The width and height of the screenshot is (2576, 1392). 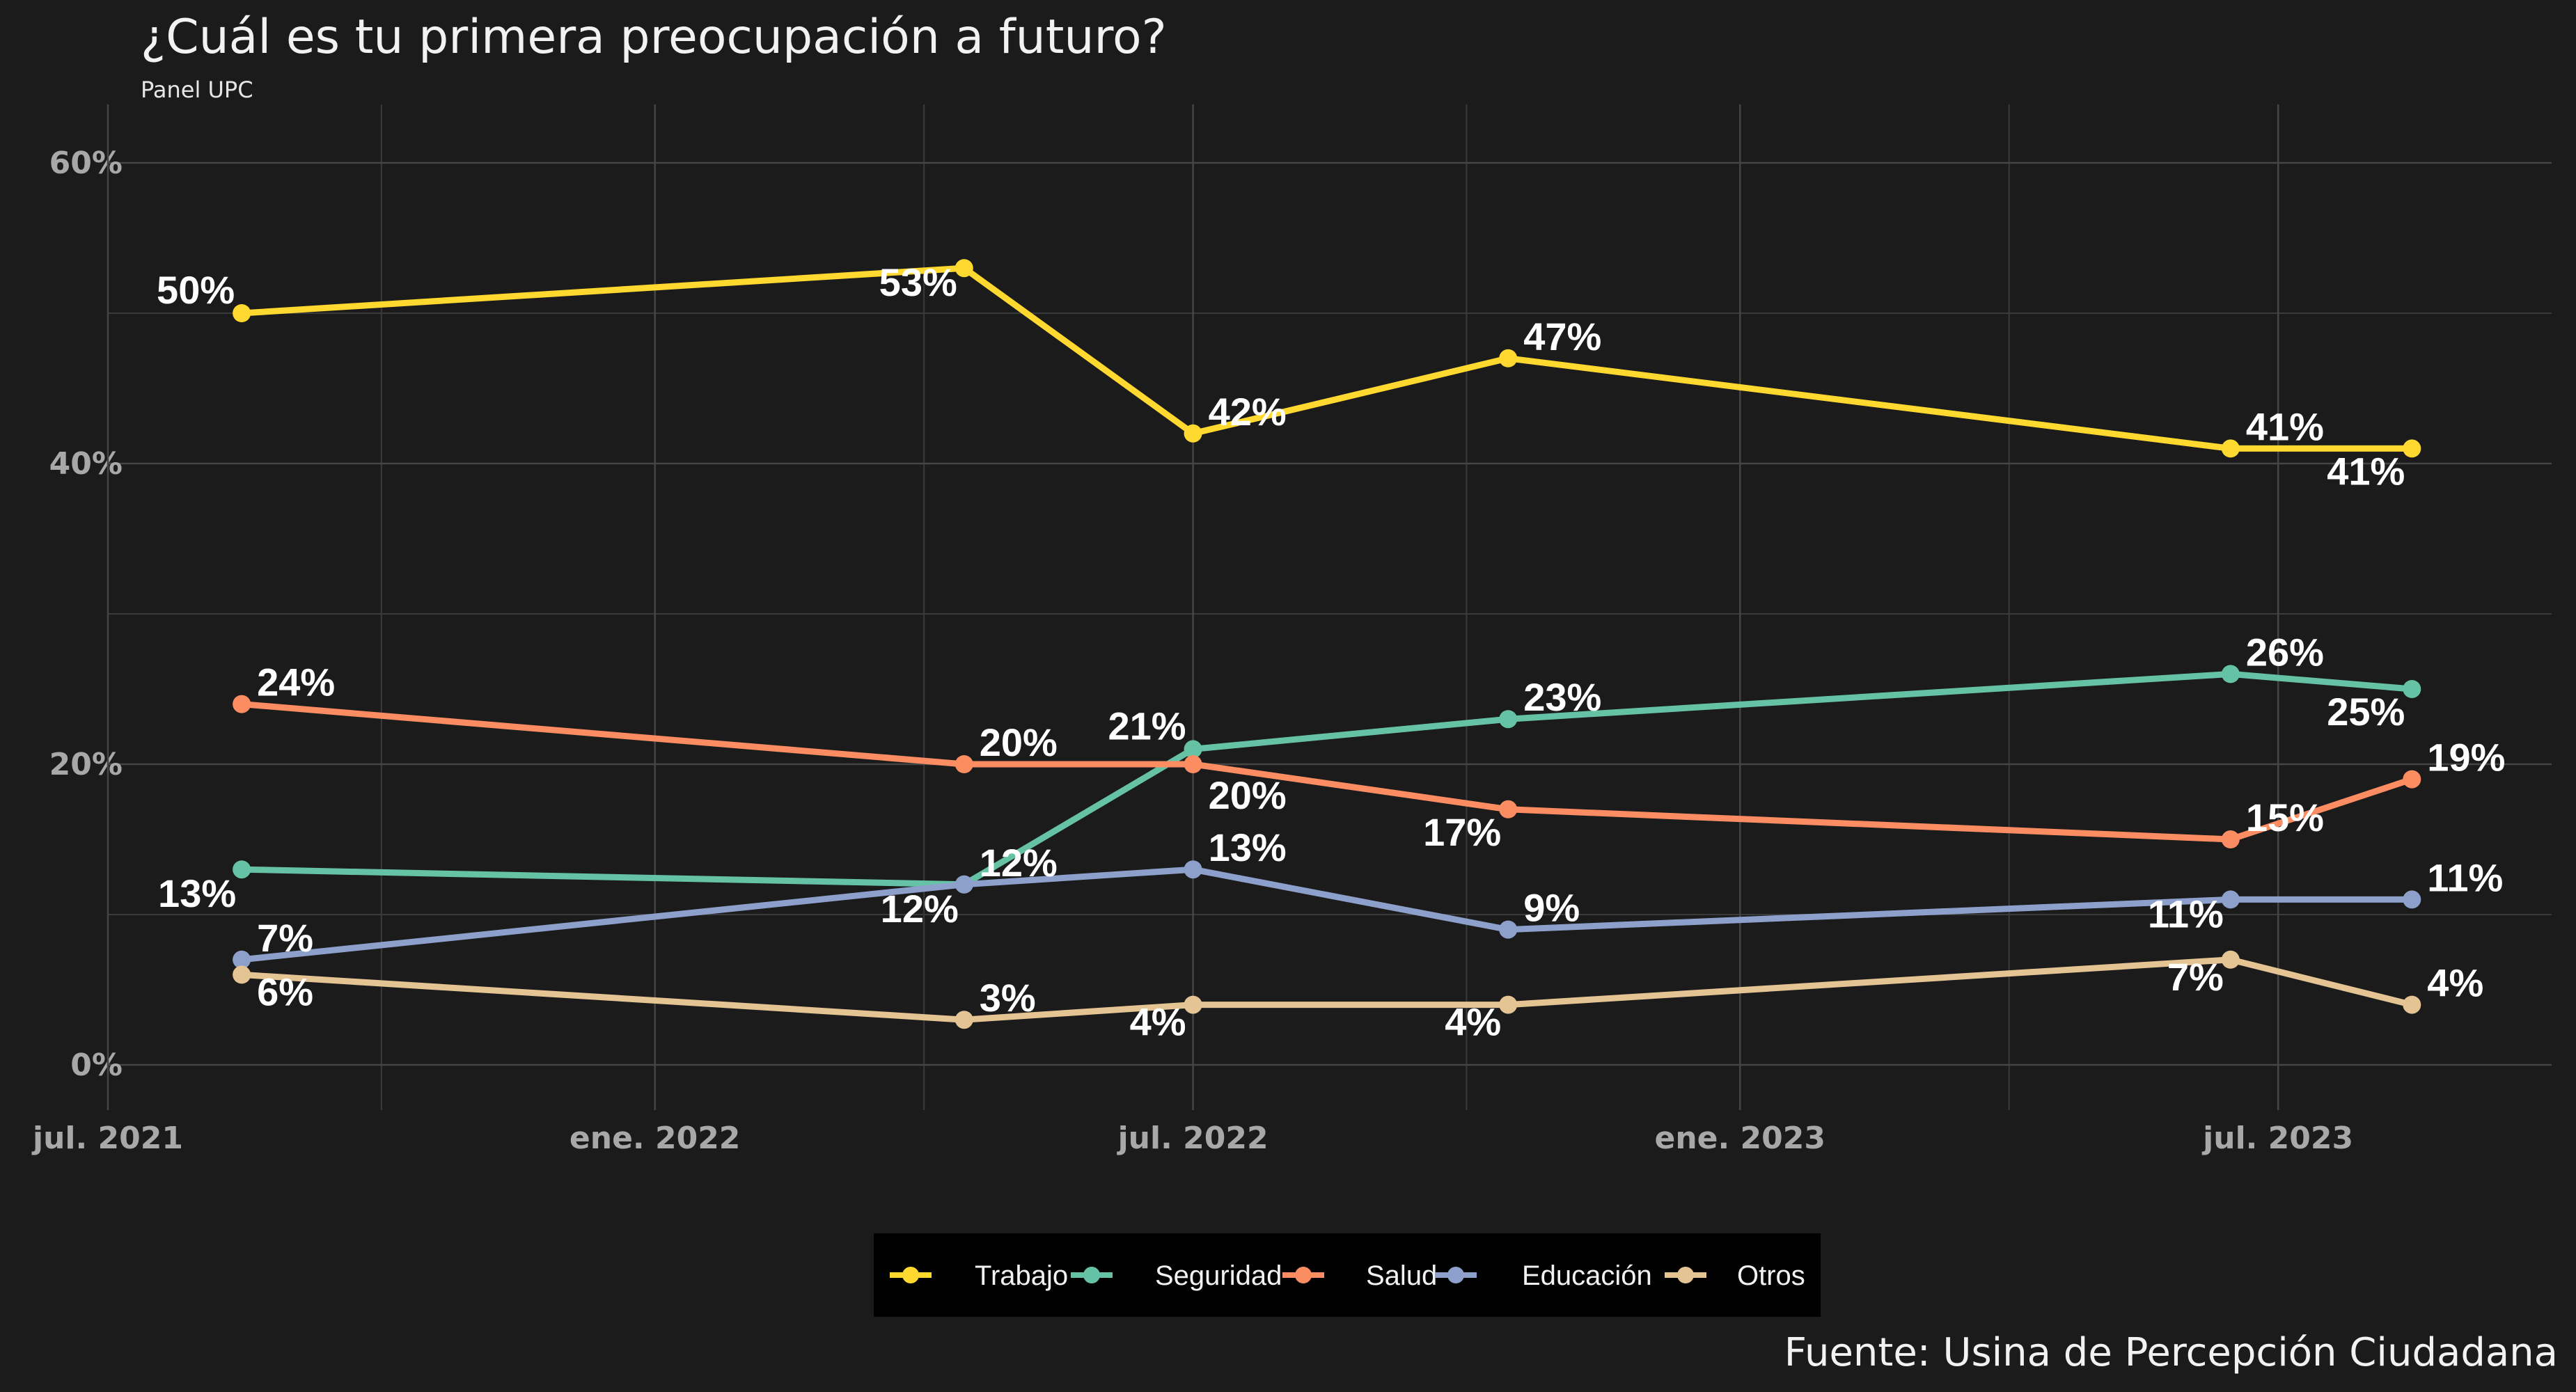 I want to click on y-tick-label: 0%, so click(x=96, y=1065).